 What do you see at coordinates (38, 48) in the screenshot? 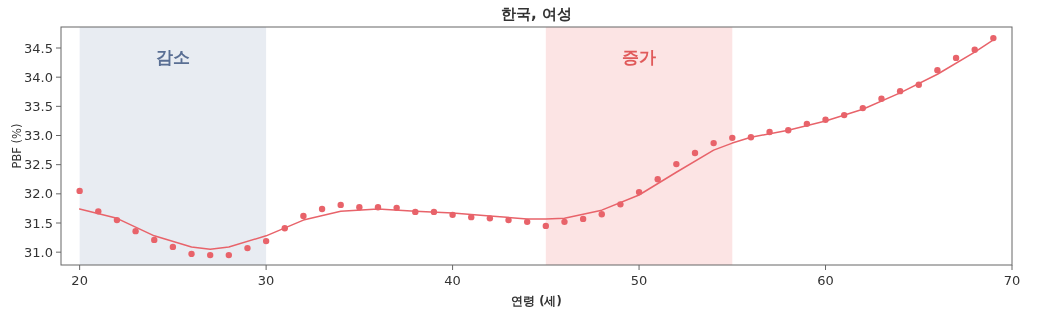
I see `y-tick-label: 34.5` at bounding box center [38, 48].